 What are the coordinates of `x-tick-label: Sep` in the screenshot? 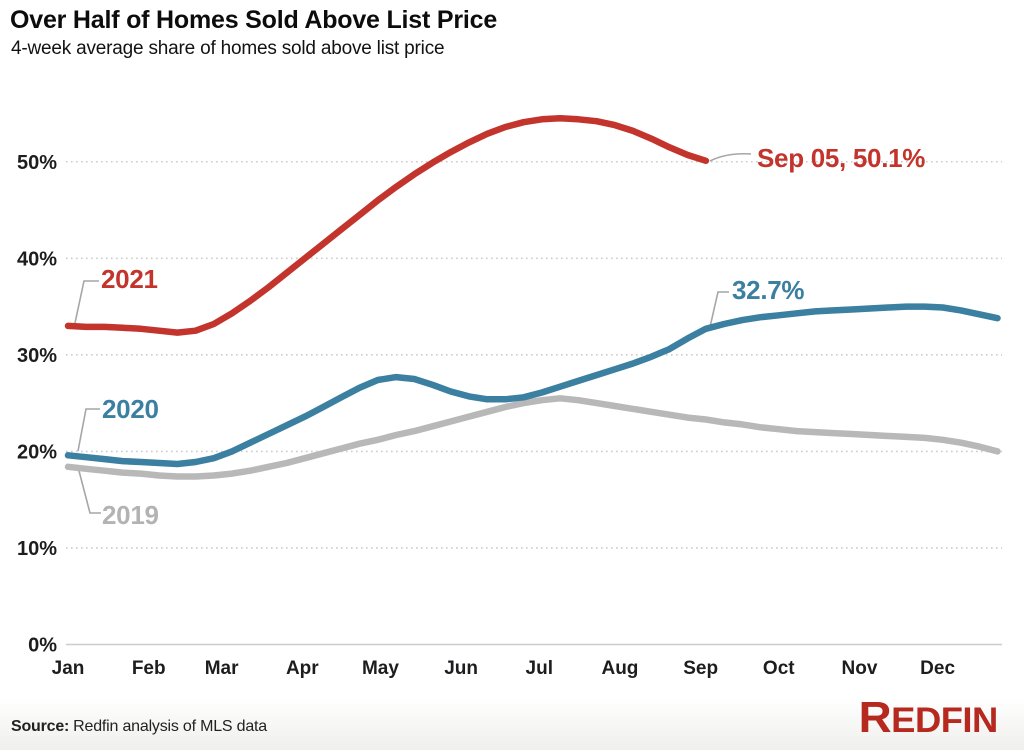 It's located at (700, 668).